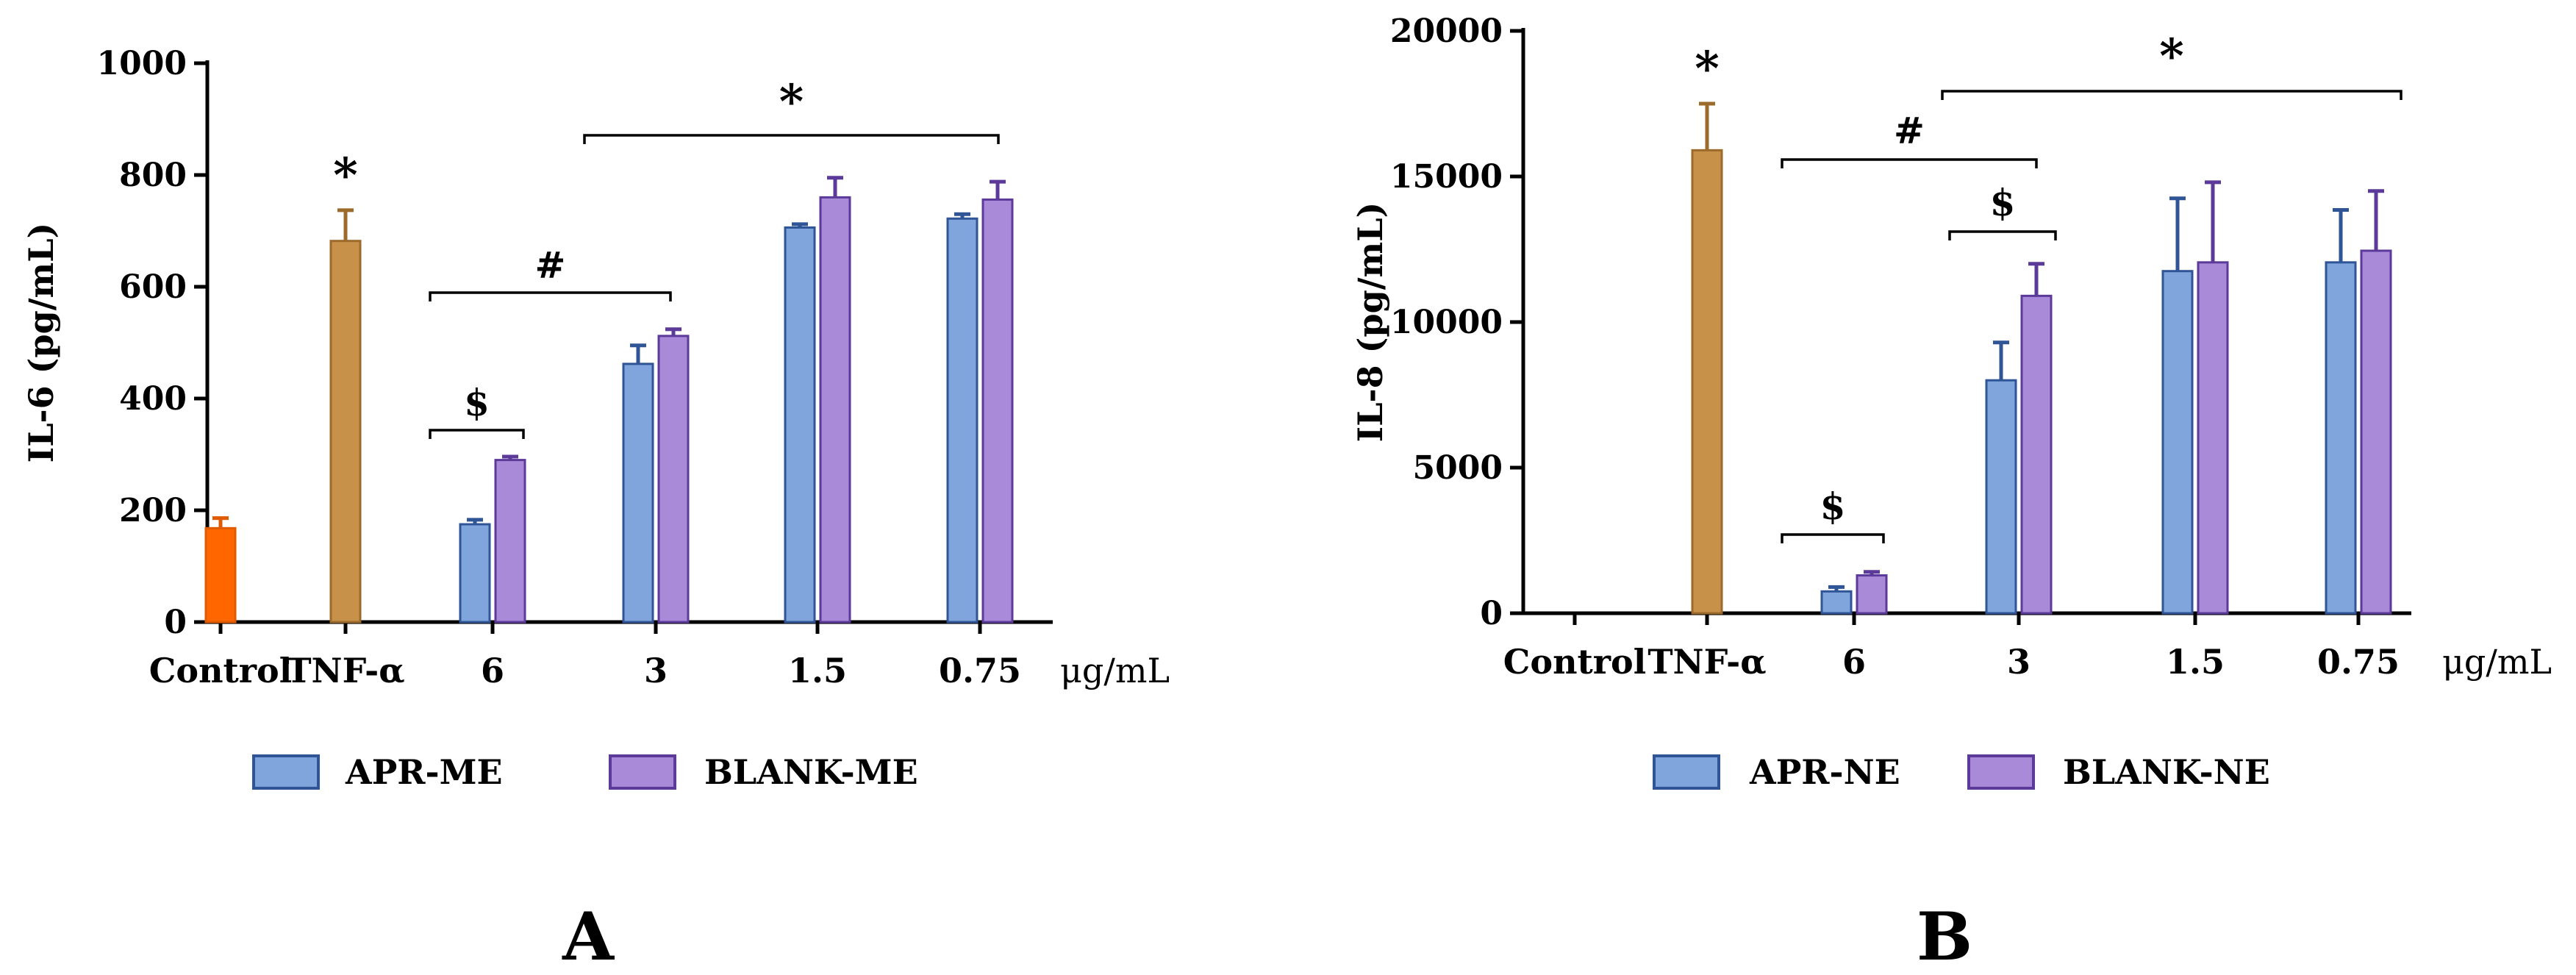  Describe the element at coordinates (1446, 177) in the screenshot. I see `y-tick-label: 15000` at that location.